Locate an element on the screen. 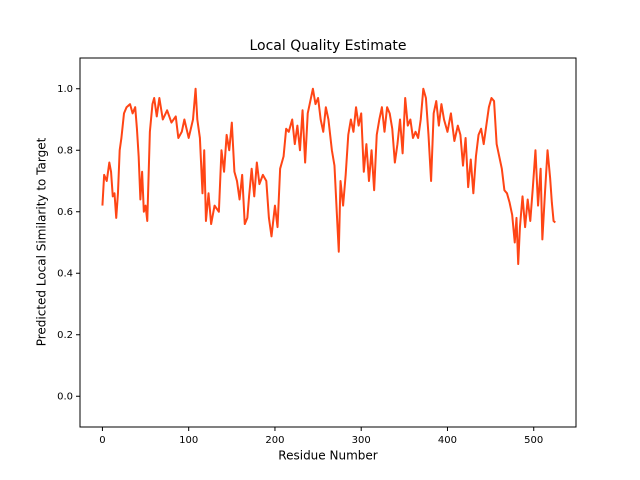 Image resolution: width=640 pixels, height=480 pixels. x-tick-label: 0 is located at coordinates (102, 440).